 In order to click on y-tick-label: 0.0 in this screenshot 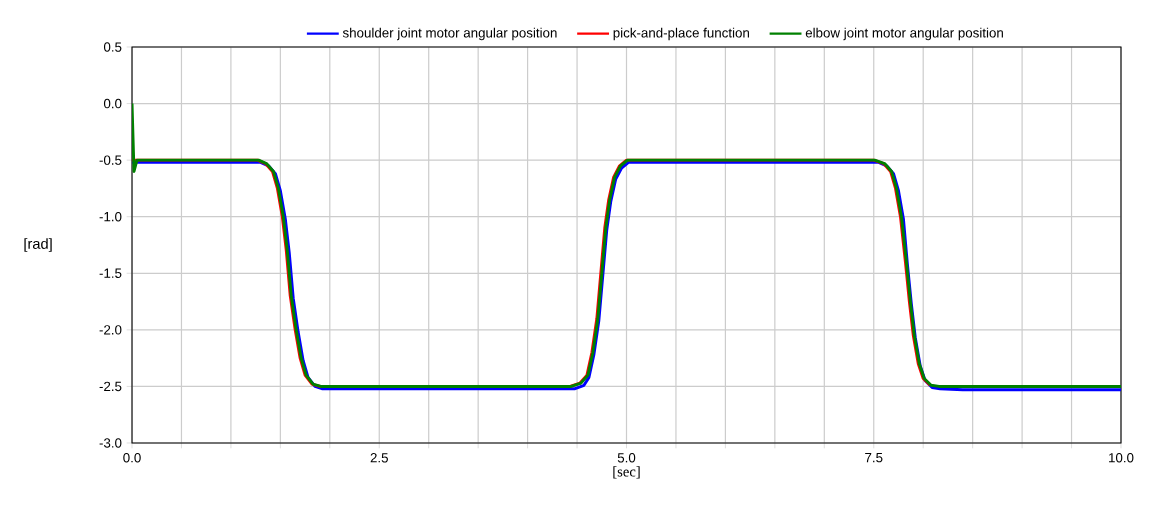, I will do `click(112, 103)`.